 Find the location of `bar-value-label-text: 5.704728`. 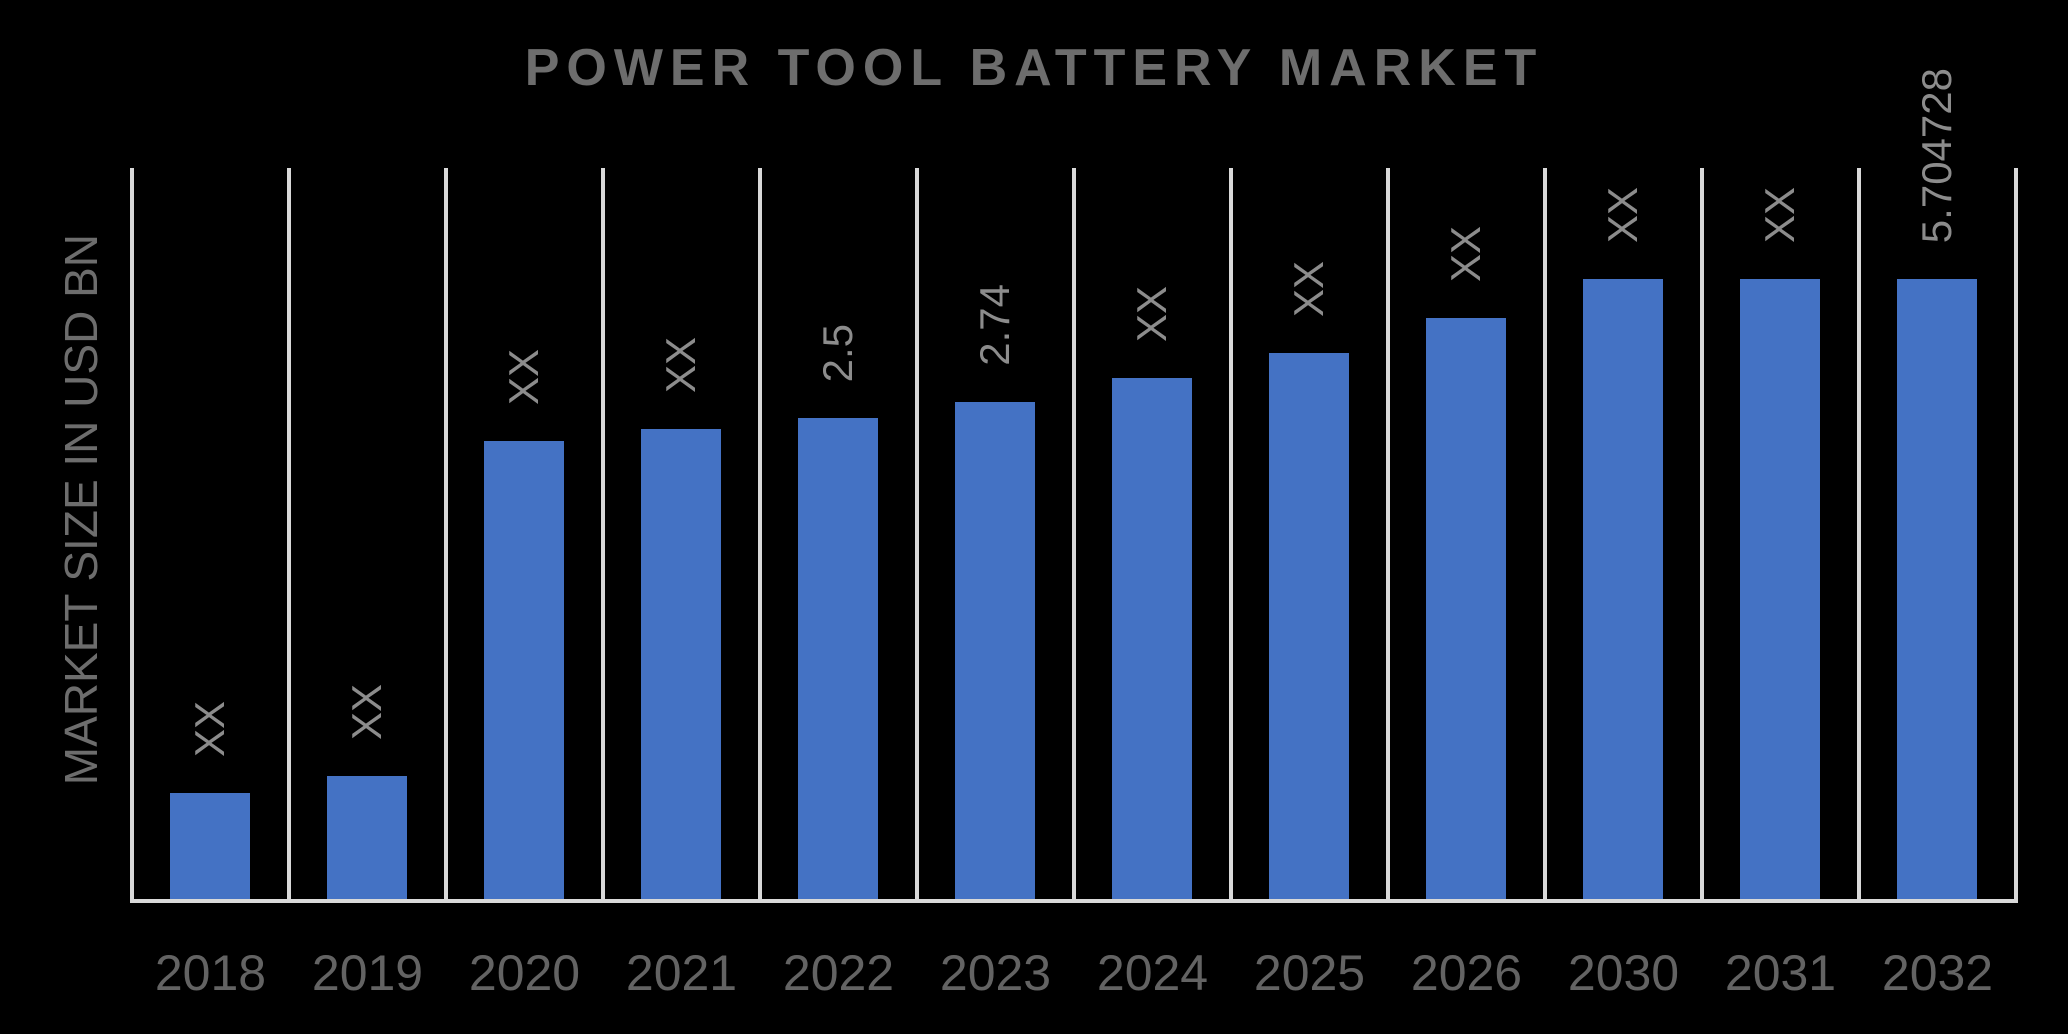

bar-value-label-text: 5.704728 is located at coordinates (1937, 155).